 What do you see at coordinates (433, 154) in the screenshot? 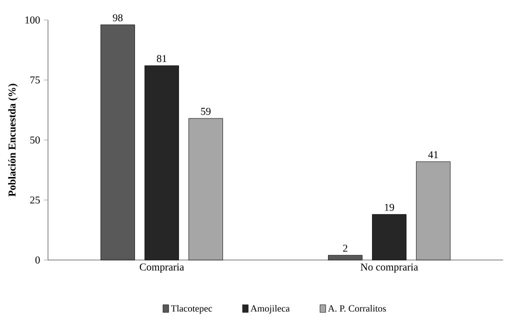
I see `data-label: 41` at bounding box center [433, 154].